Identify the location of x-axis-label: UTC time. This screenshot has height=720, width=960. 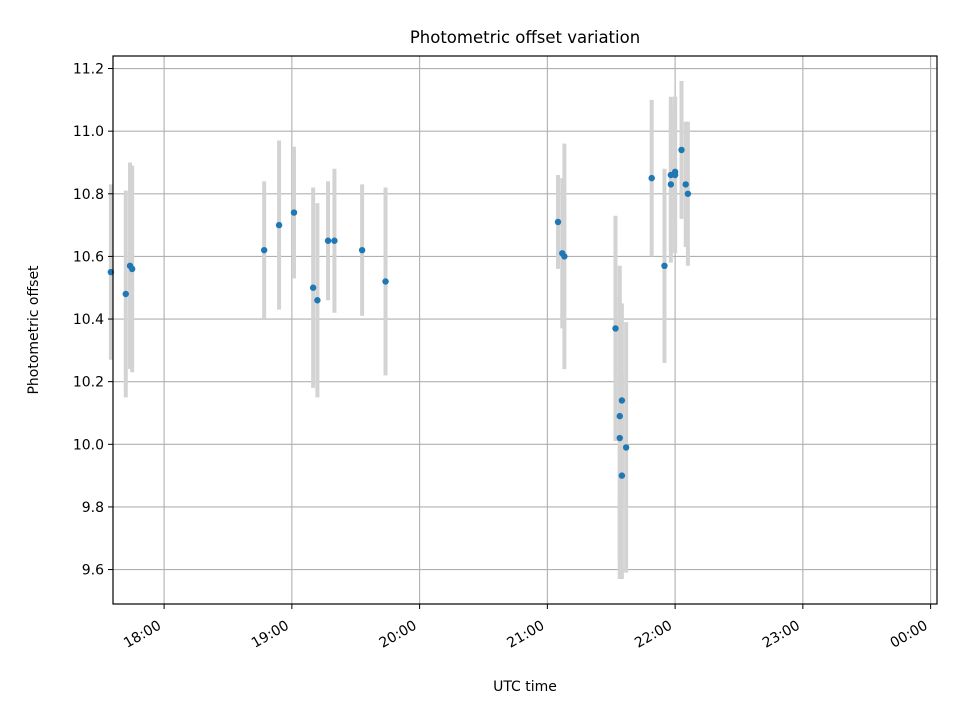
(525, 687).